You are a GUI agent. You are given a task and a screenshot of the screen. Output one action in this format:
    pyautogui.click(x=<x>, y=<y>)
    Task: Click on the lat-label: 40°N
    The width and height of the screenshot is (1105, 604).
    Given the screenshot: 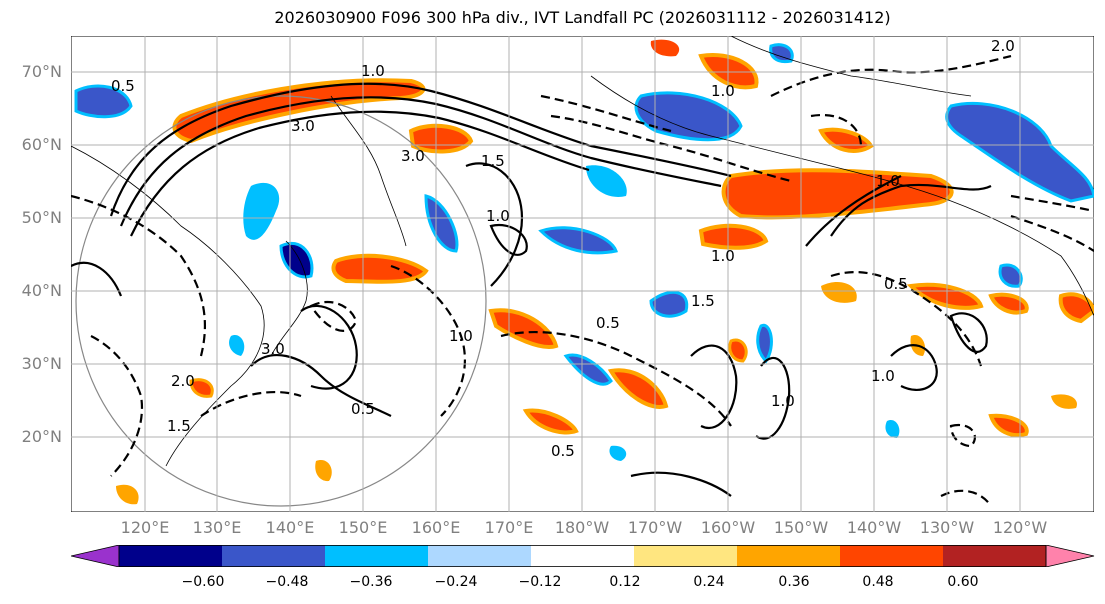 What is the action you would take?
    pyautogui.click(x=41, y=290)
    